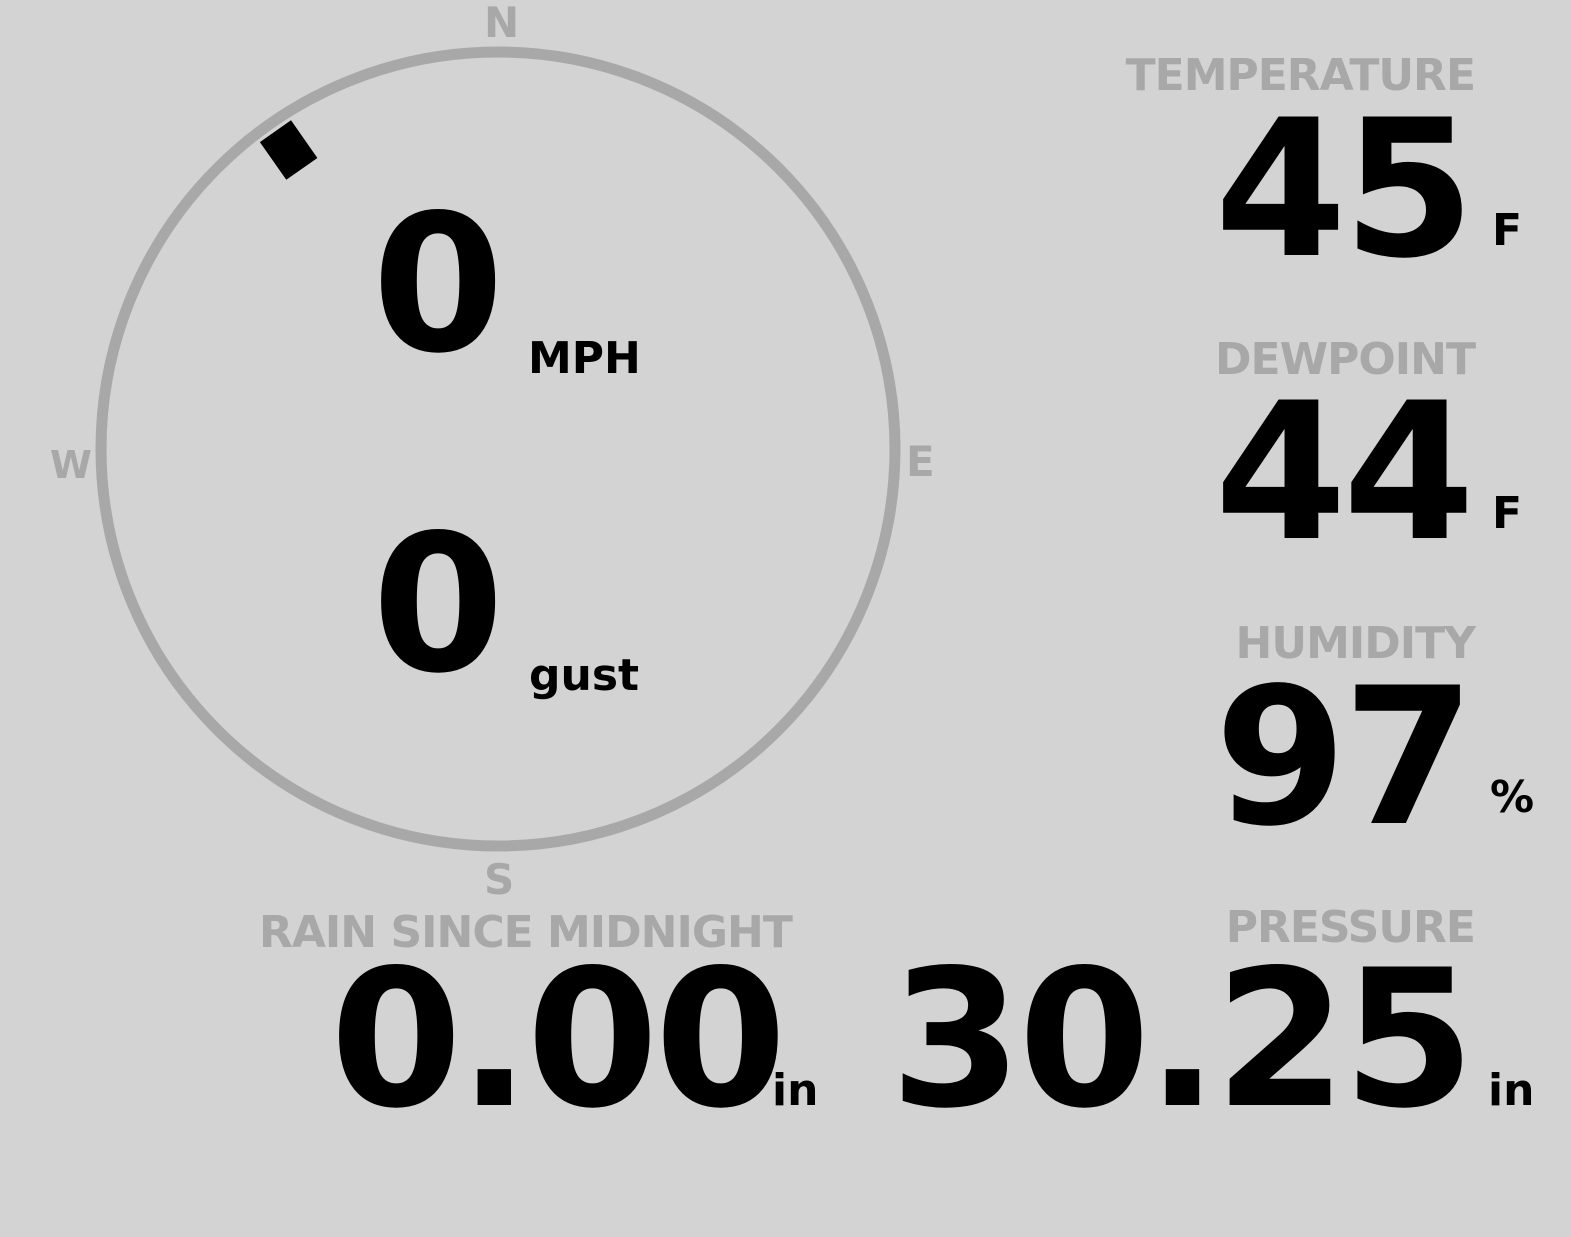  I want to click on compass-east: E, so click(920, 461).